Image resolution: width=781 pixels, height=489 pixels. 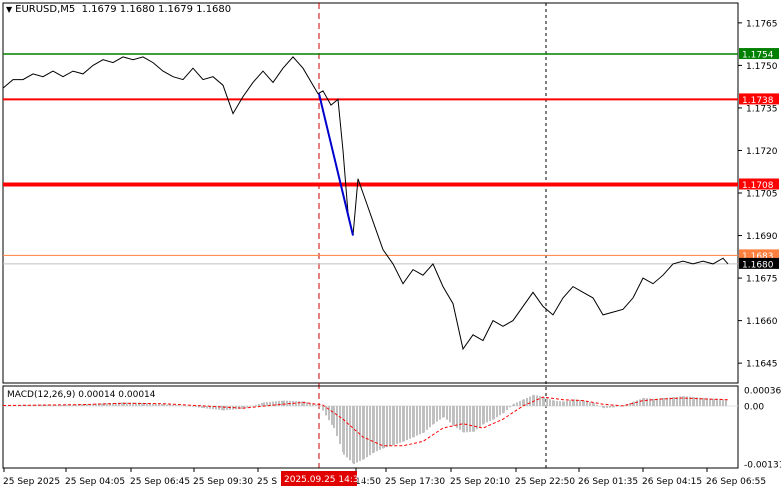 I want to click on time-tick-label: 25 Sep 09:30, so click(x=223, y=482).